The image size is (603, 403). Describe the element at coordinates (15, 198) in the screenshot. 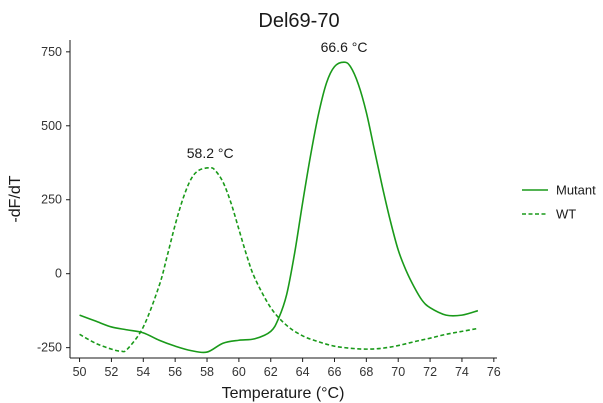

I see `y-axis-title: -dF/dT` at that location.